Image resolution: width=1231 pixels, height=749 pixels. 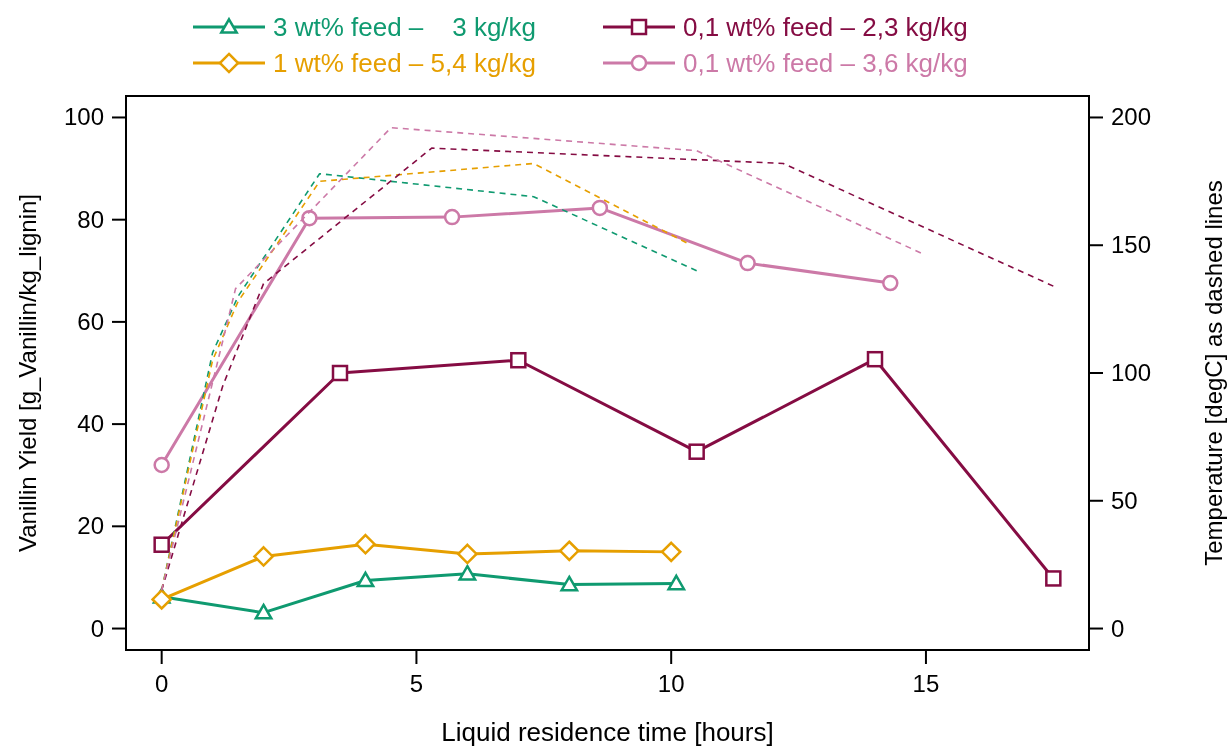 I want to click on y2-axis-title: Temperature [degC] as dashed lines, so click(x=1213, y=373).